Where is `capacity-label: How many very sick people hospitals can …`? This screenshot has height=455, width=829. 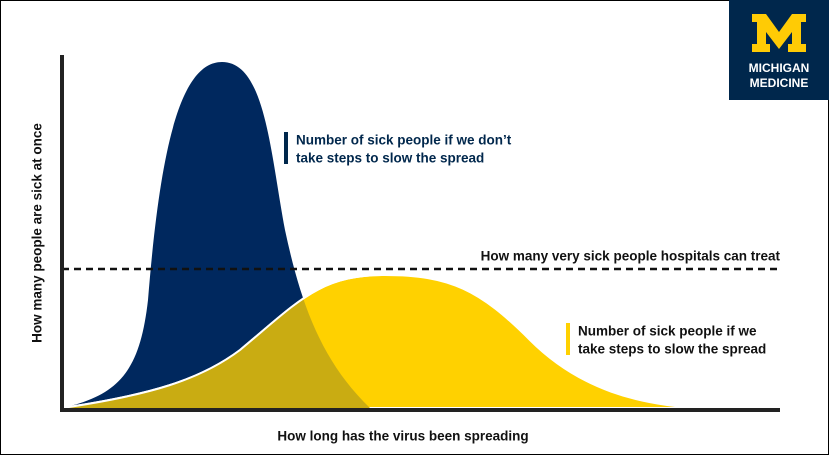 capacity-label: How many very sick people hospitals can … is located at coordinates (631, 256).